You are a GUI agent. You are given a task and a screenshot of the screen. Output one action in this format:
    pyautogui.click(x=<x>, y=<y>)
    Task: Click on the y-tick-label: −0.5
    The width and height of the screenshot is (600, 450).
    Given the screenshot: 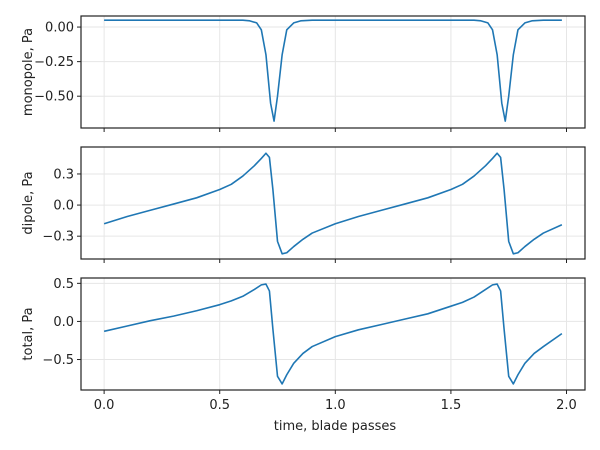 What is the action you would take?
    pyautogui.click(x=58, y=360)
    